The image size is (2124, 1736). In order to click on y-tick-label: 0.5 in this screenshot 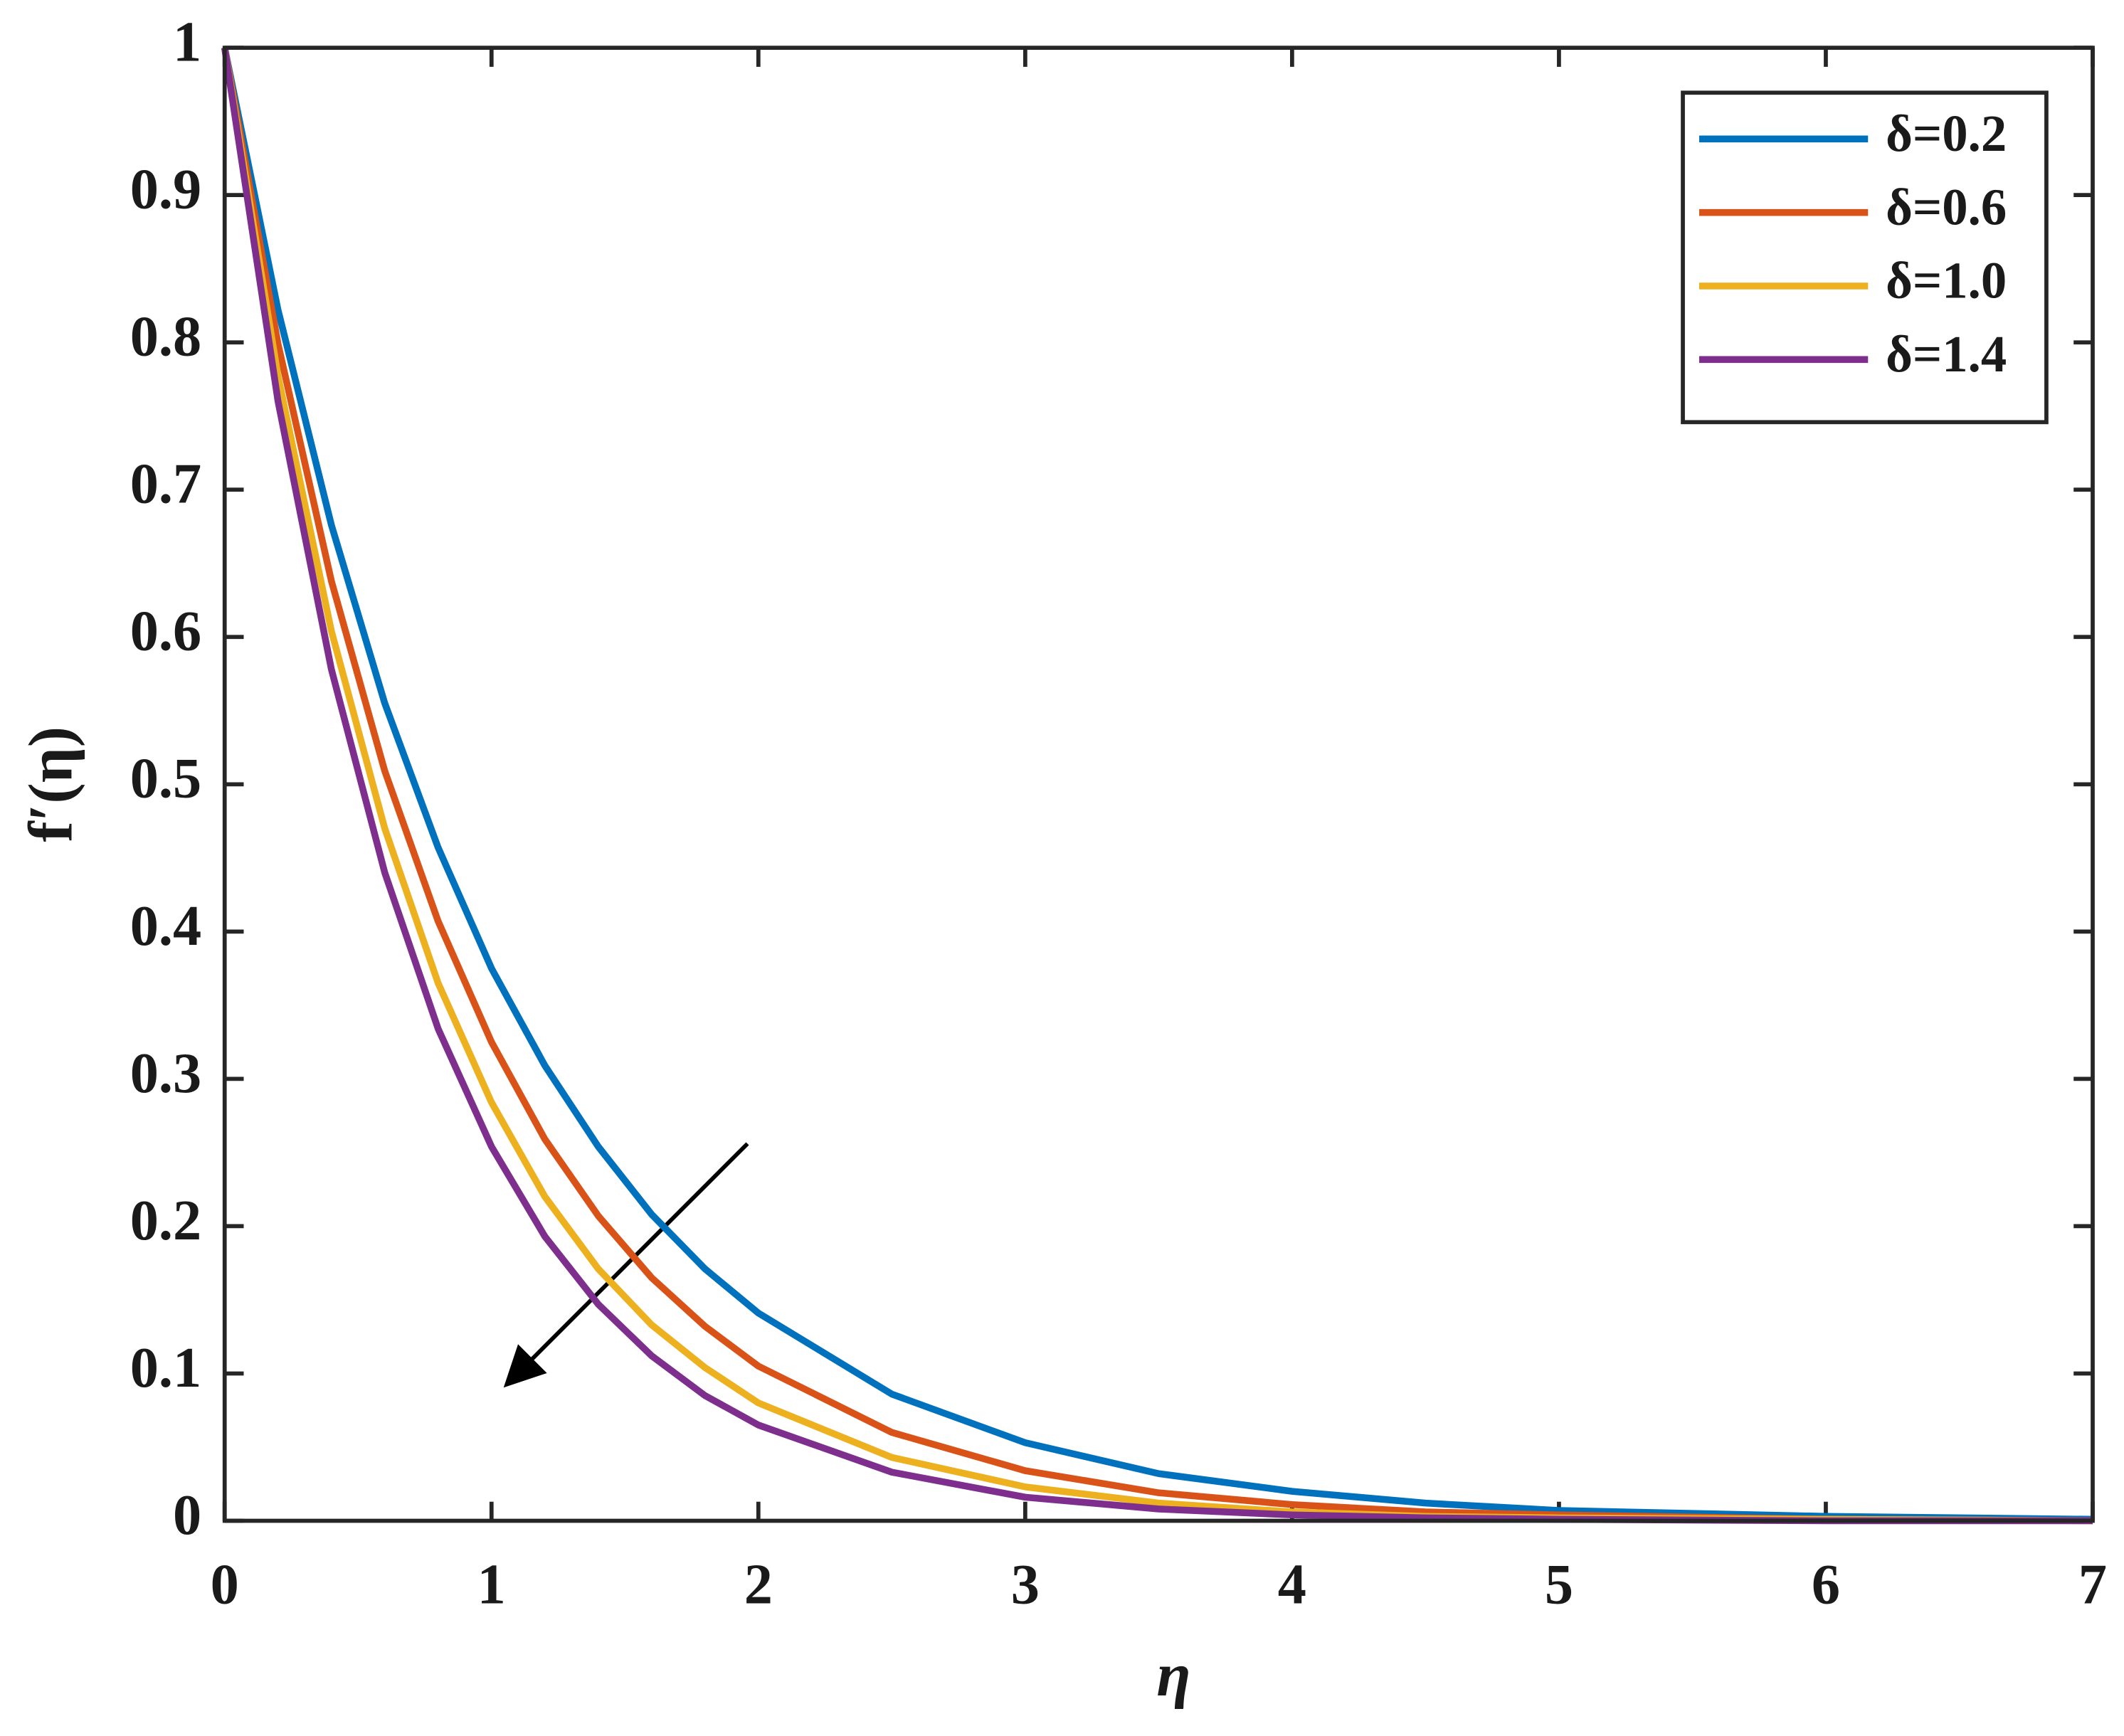, I will do `click(165, 778)`.